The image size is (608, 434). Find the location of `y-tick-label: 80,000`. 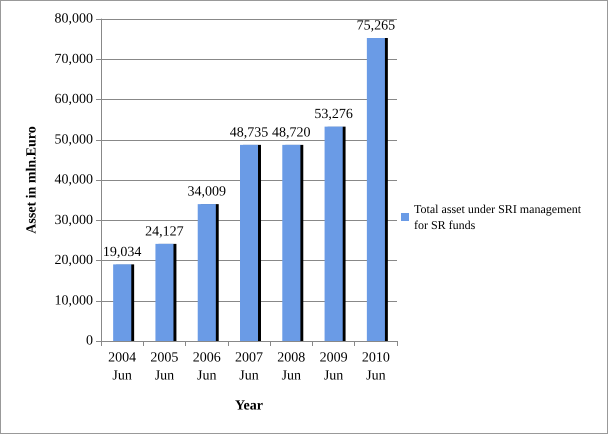

y-tick-label: 80,000 is located at coordinates (73, 19).